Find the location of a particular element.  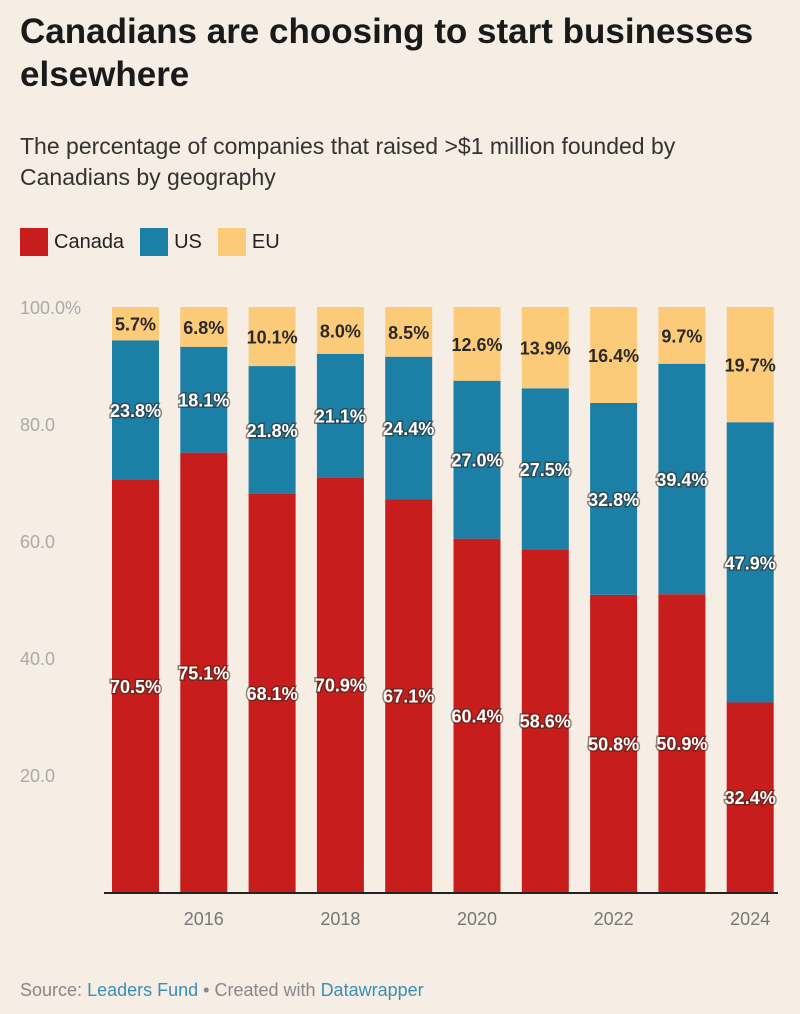

bar-canada-2021 is located at coordinates (545, 720).